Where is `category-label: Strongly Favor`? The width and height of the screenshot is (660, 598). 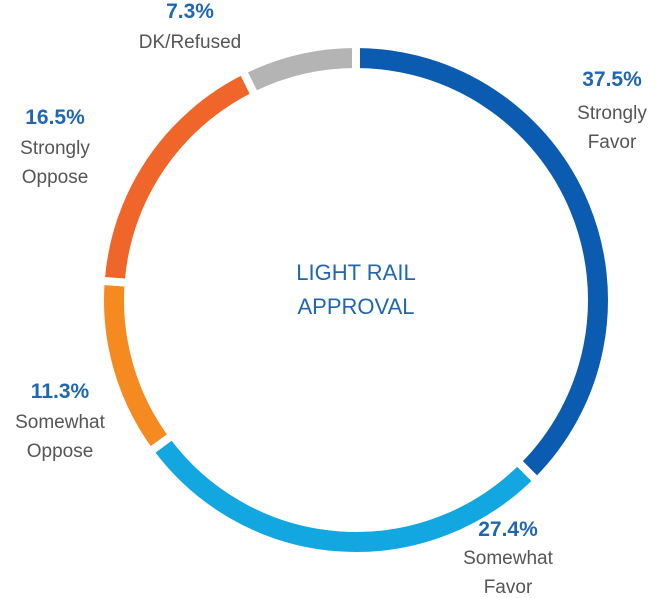
category-label: Strongly Favor is located at coordinates (612, 128).